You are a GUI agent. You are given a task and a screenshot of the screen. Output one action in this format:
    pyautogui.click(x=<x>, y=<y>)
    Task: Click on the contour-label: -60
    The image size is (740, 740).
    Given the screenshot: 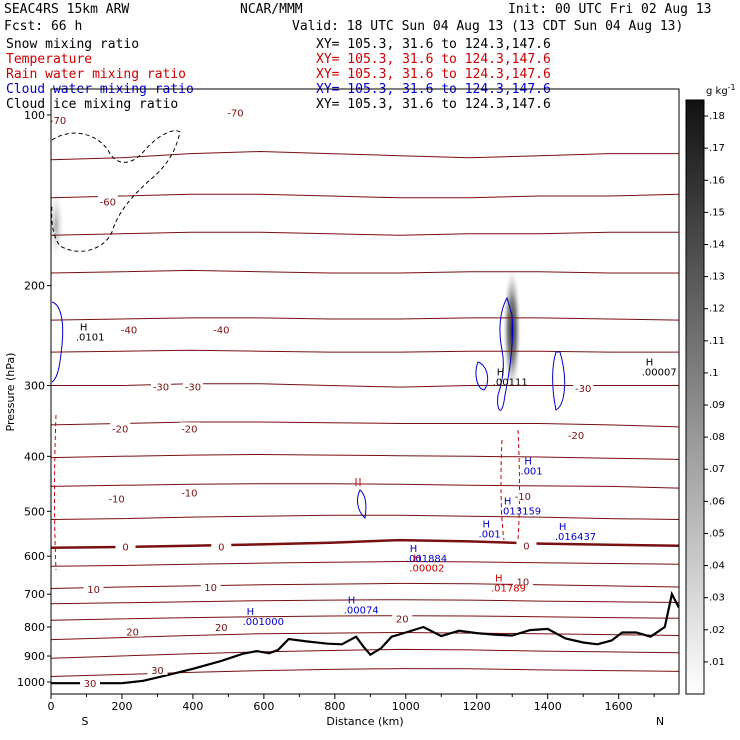 What is the action you would take?
    pyautogui.click(x=108, y=202)
    